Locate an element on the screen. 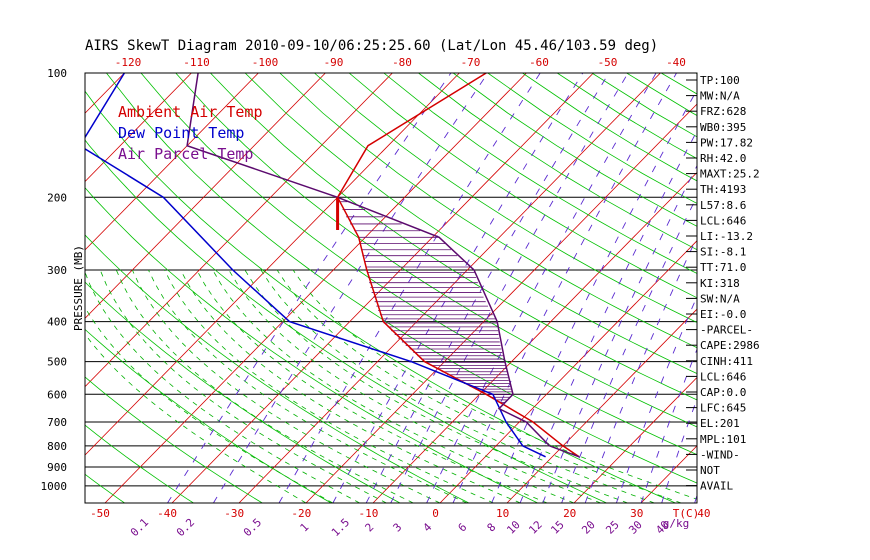 The height and width of the screenshot is (560, 870). top-temp-tick-label: -120 is located at coordinates (128, 62).